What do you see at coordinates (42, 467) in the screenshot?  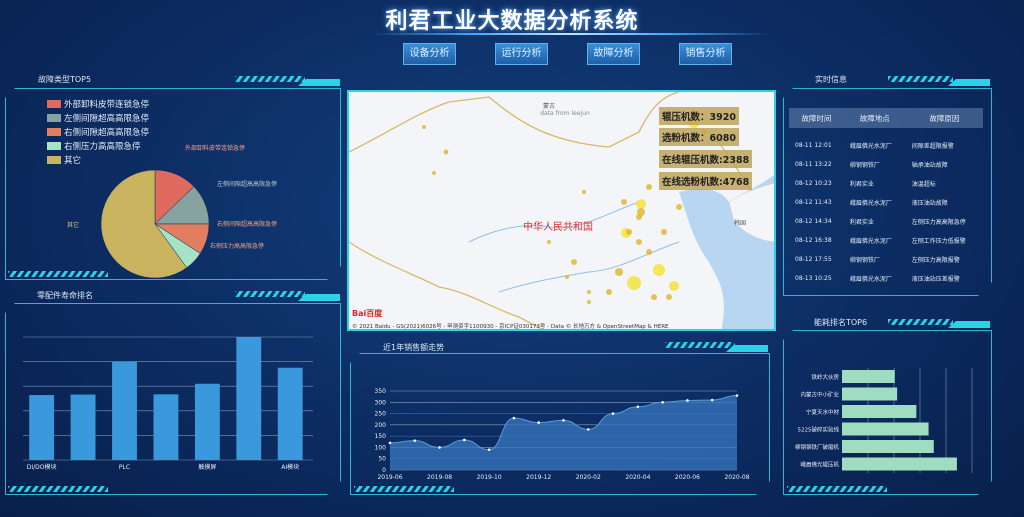 I see `x-tick-label: DI/DO模块` at bounding box center [42, 467].